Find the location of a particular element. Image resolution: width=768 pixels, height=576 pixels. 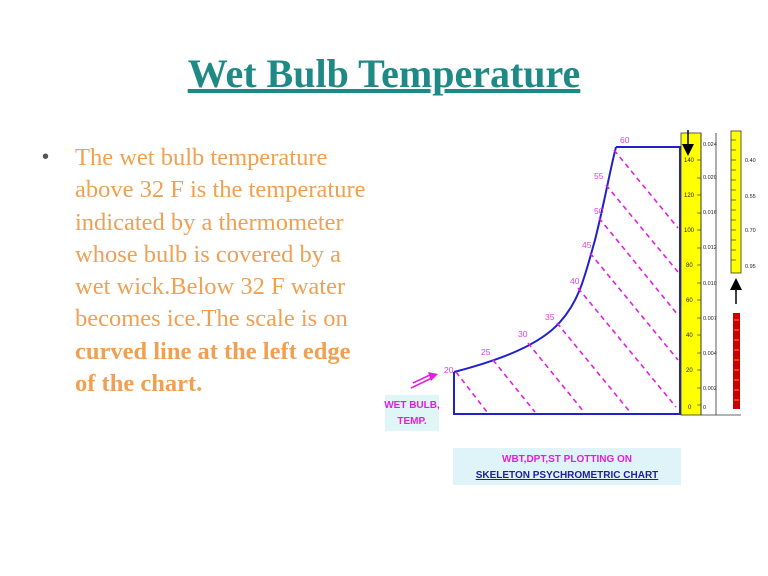

humidity-label: 0 is located at coordinates (704, 408).